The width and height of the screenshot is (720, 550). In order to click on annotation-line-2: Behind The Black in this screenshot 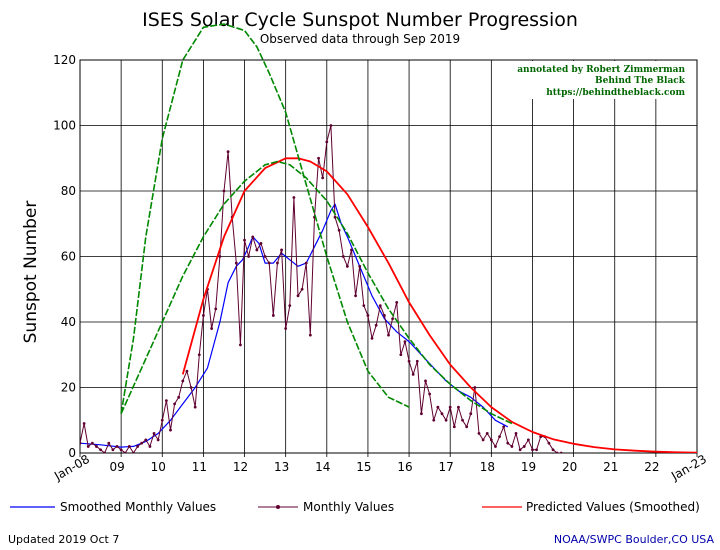, I will do `click(640, 81)`.